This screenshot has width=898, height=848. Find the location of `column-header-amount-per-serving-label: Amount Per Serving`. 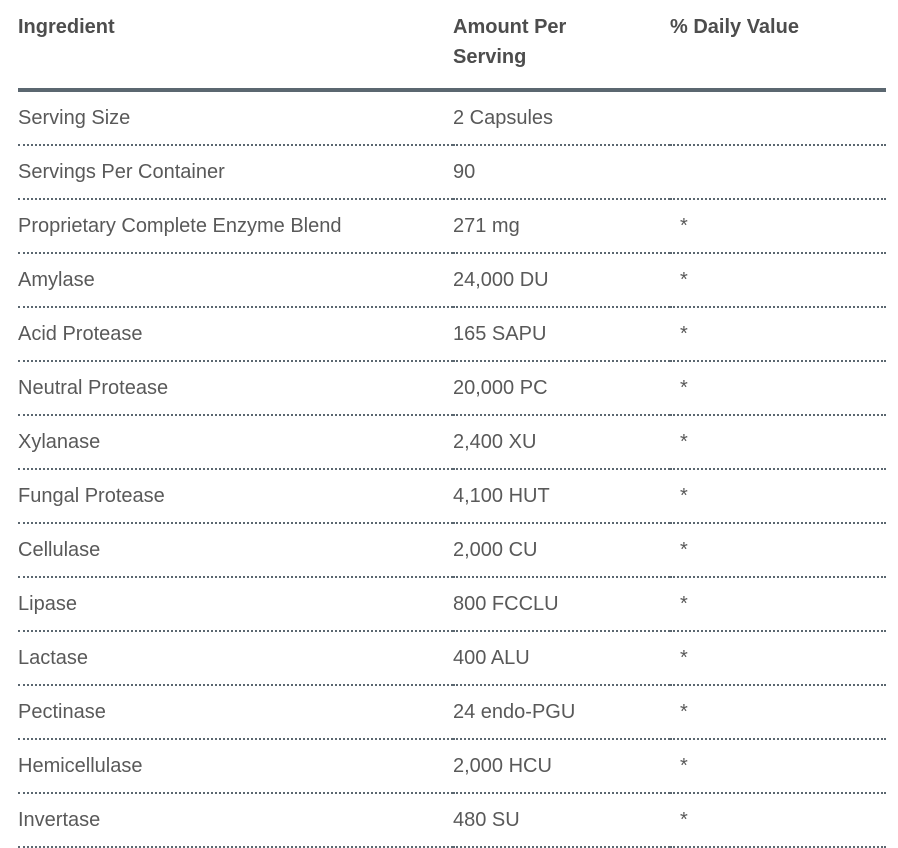

column-header-amount-per-serving-label: Amount Per Serving is located at coordinates (510, 42).